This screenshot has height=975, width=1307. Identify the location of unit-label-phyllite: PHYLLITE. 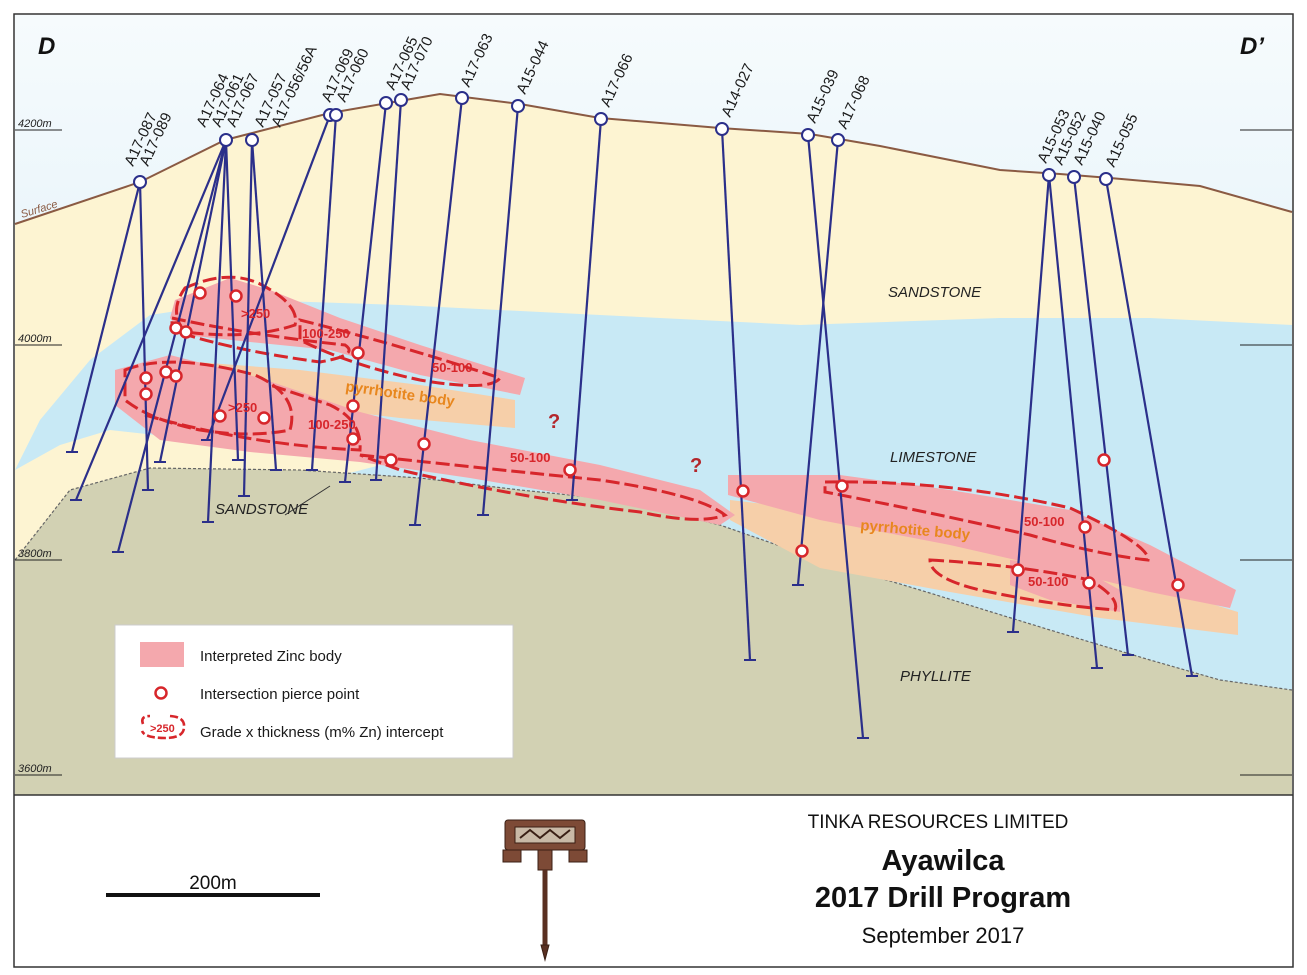
(936, 676).